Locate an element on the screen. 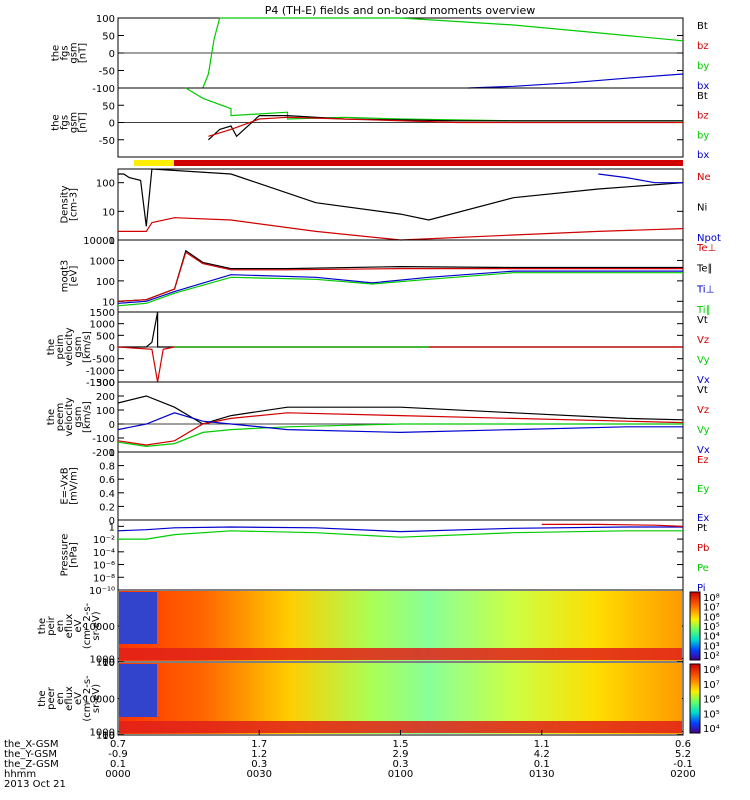  x-row-label: the_X-GSM is located at coordinates (31, 744).